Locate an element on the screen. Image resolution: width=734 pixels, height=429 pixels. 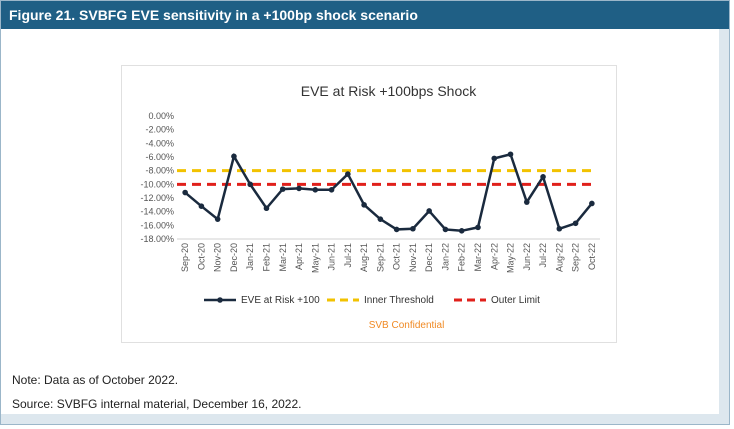
x-tick-label: Nov-20 is located at coordinates (218, 257).